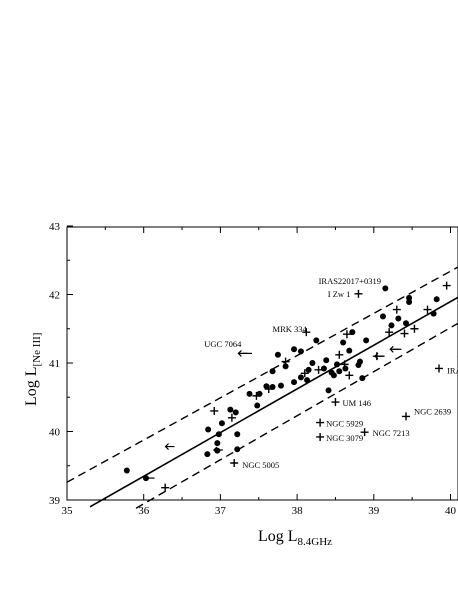  I want to click on x-tick-label: 36, so click(144, 511).